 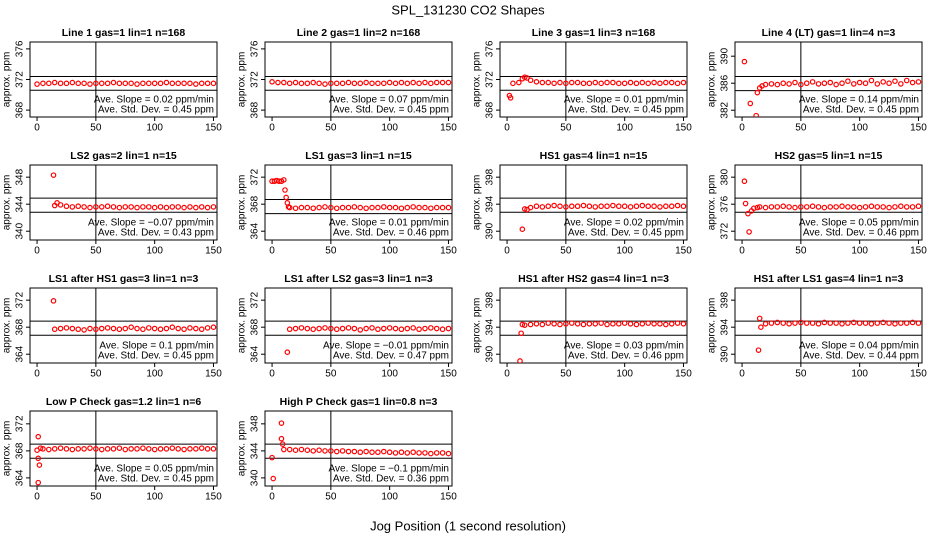 What do you see at coordinates (123, 402) in the screenshot?
I see `panel-title: Low P Check gas=1.2 lin=1 n=6` at bounding box center [123, 402].